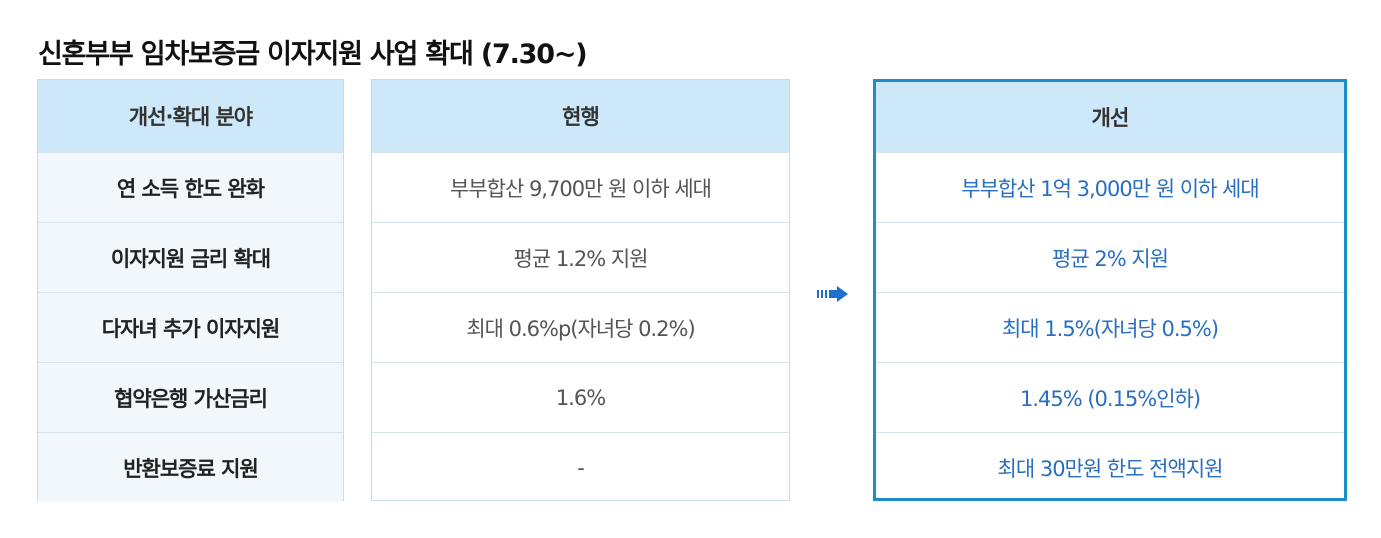 The height and width of the screenshot is (538, 1381). Describe the element at coordinates (580, 467) in the screenshot. I see `current-cell: -` at that location.